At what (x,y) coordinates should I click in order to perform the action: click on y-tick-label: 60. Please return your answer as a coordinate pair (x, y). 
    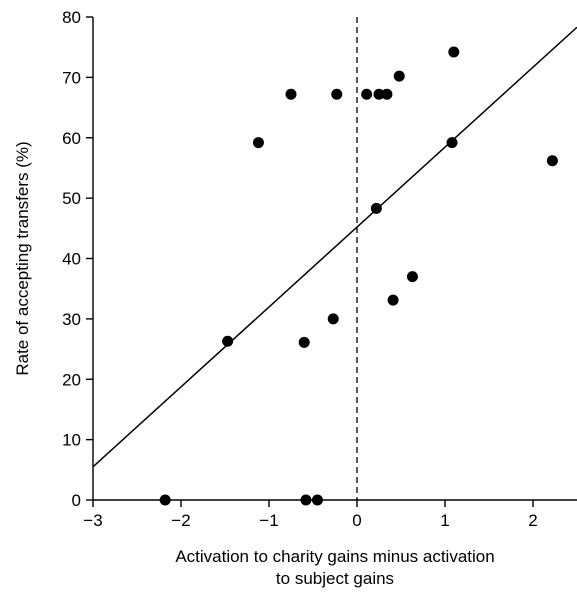
    Looking at the image, I should click on (71, 138).